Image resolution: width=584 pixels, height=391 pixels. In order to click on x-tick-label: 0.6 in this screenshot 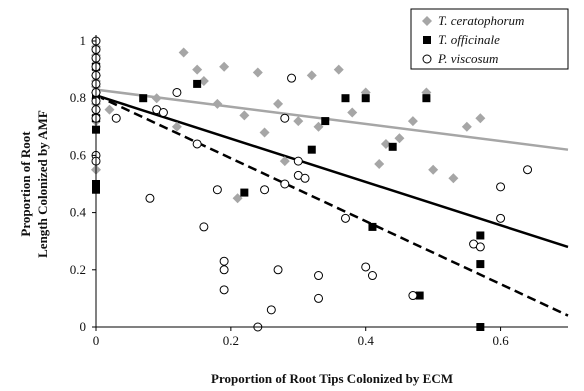, I will do `click(500, 340)`.